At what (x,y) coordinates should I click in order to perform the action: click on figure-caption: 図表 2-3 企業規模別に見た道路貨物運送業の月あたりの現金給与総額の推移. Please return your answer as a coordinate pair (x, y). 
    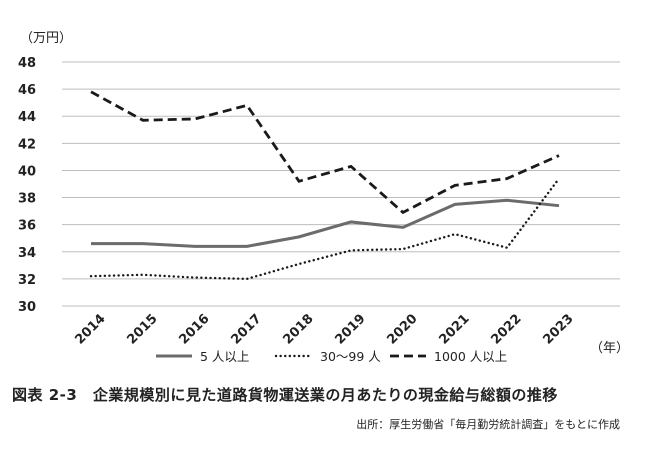
    Looking at the image, I should click on (285, 395).